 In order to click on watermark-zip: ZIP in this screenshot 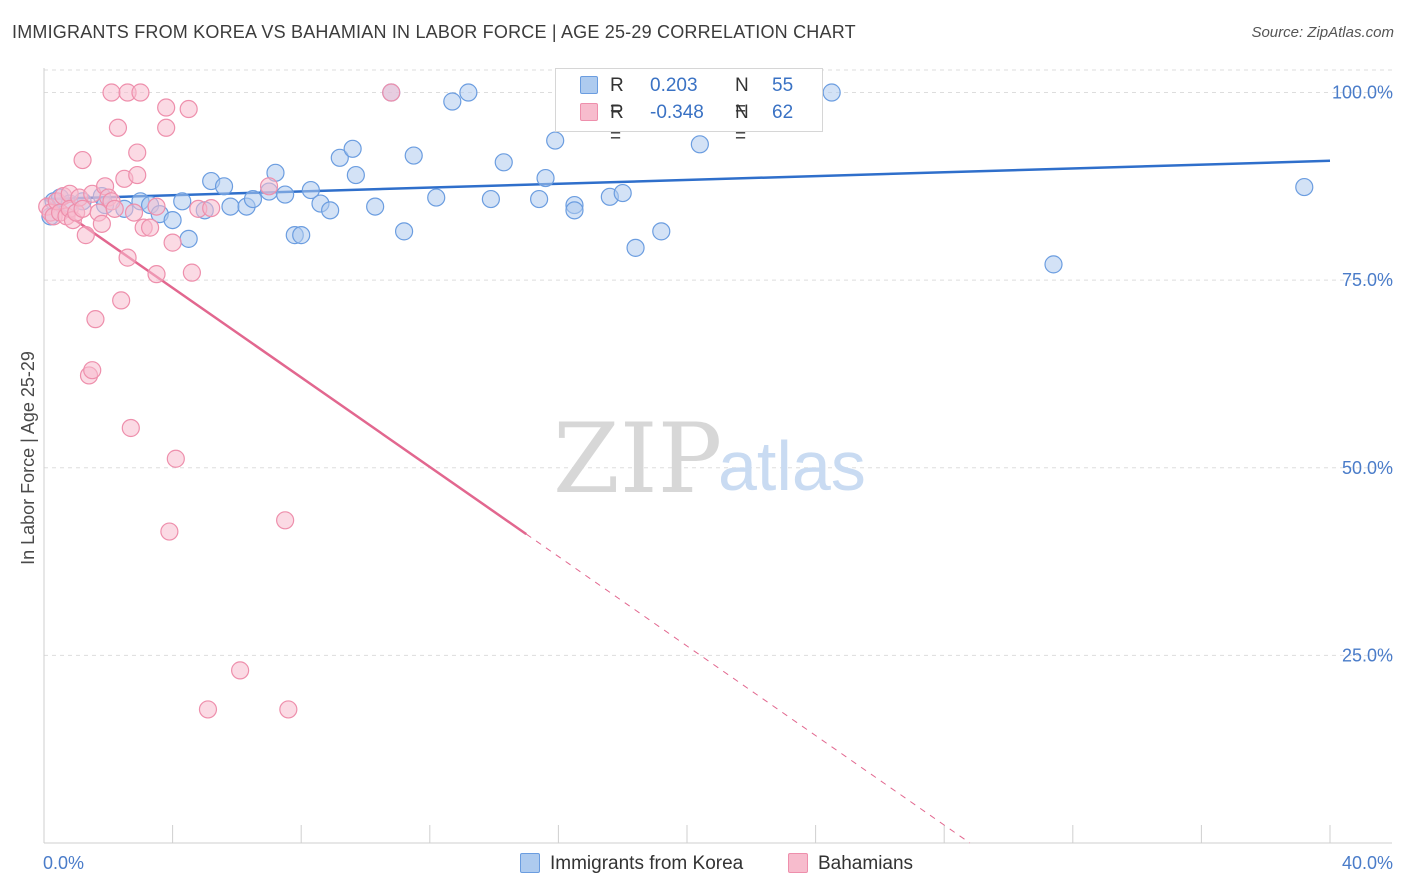, I will do `click(637, 459)`.